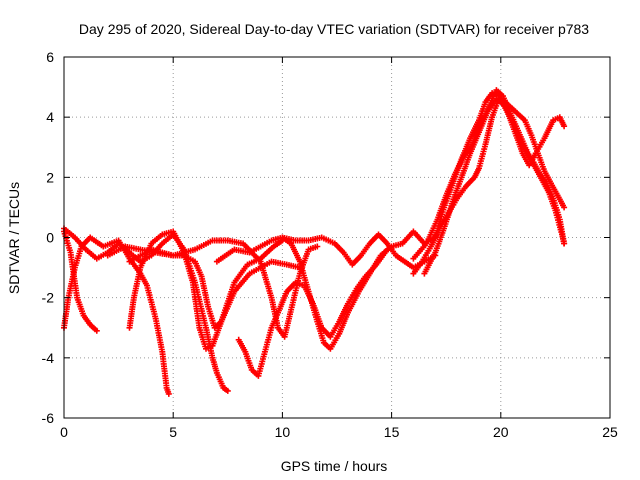 This screenshot has width=640, height=480. I want to click on y-tick-label: -6, so click(48, 418).